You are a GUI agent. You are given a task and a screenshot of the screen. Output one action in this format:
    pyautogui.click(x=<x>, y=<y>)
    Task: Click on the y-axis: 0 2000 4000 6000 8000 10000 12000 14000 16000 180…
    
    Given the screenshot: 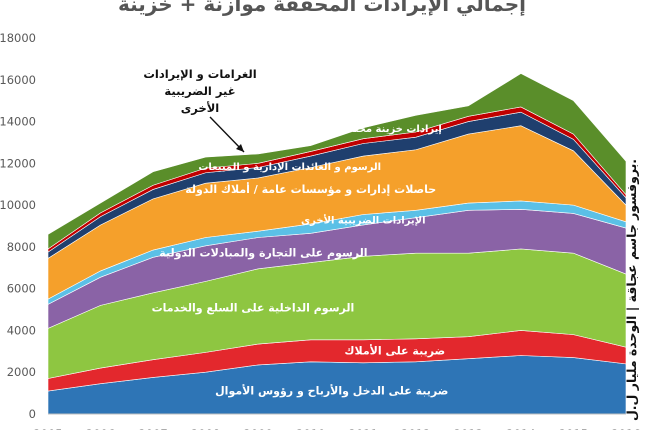 What is the action you would take?
    pyautogui.click(x=18, y=226)
    